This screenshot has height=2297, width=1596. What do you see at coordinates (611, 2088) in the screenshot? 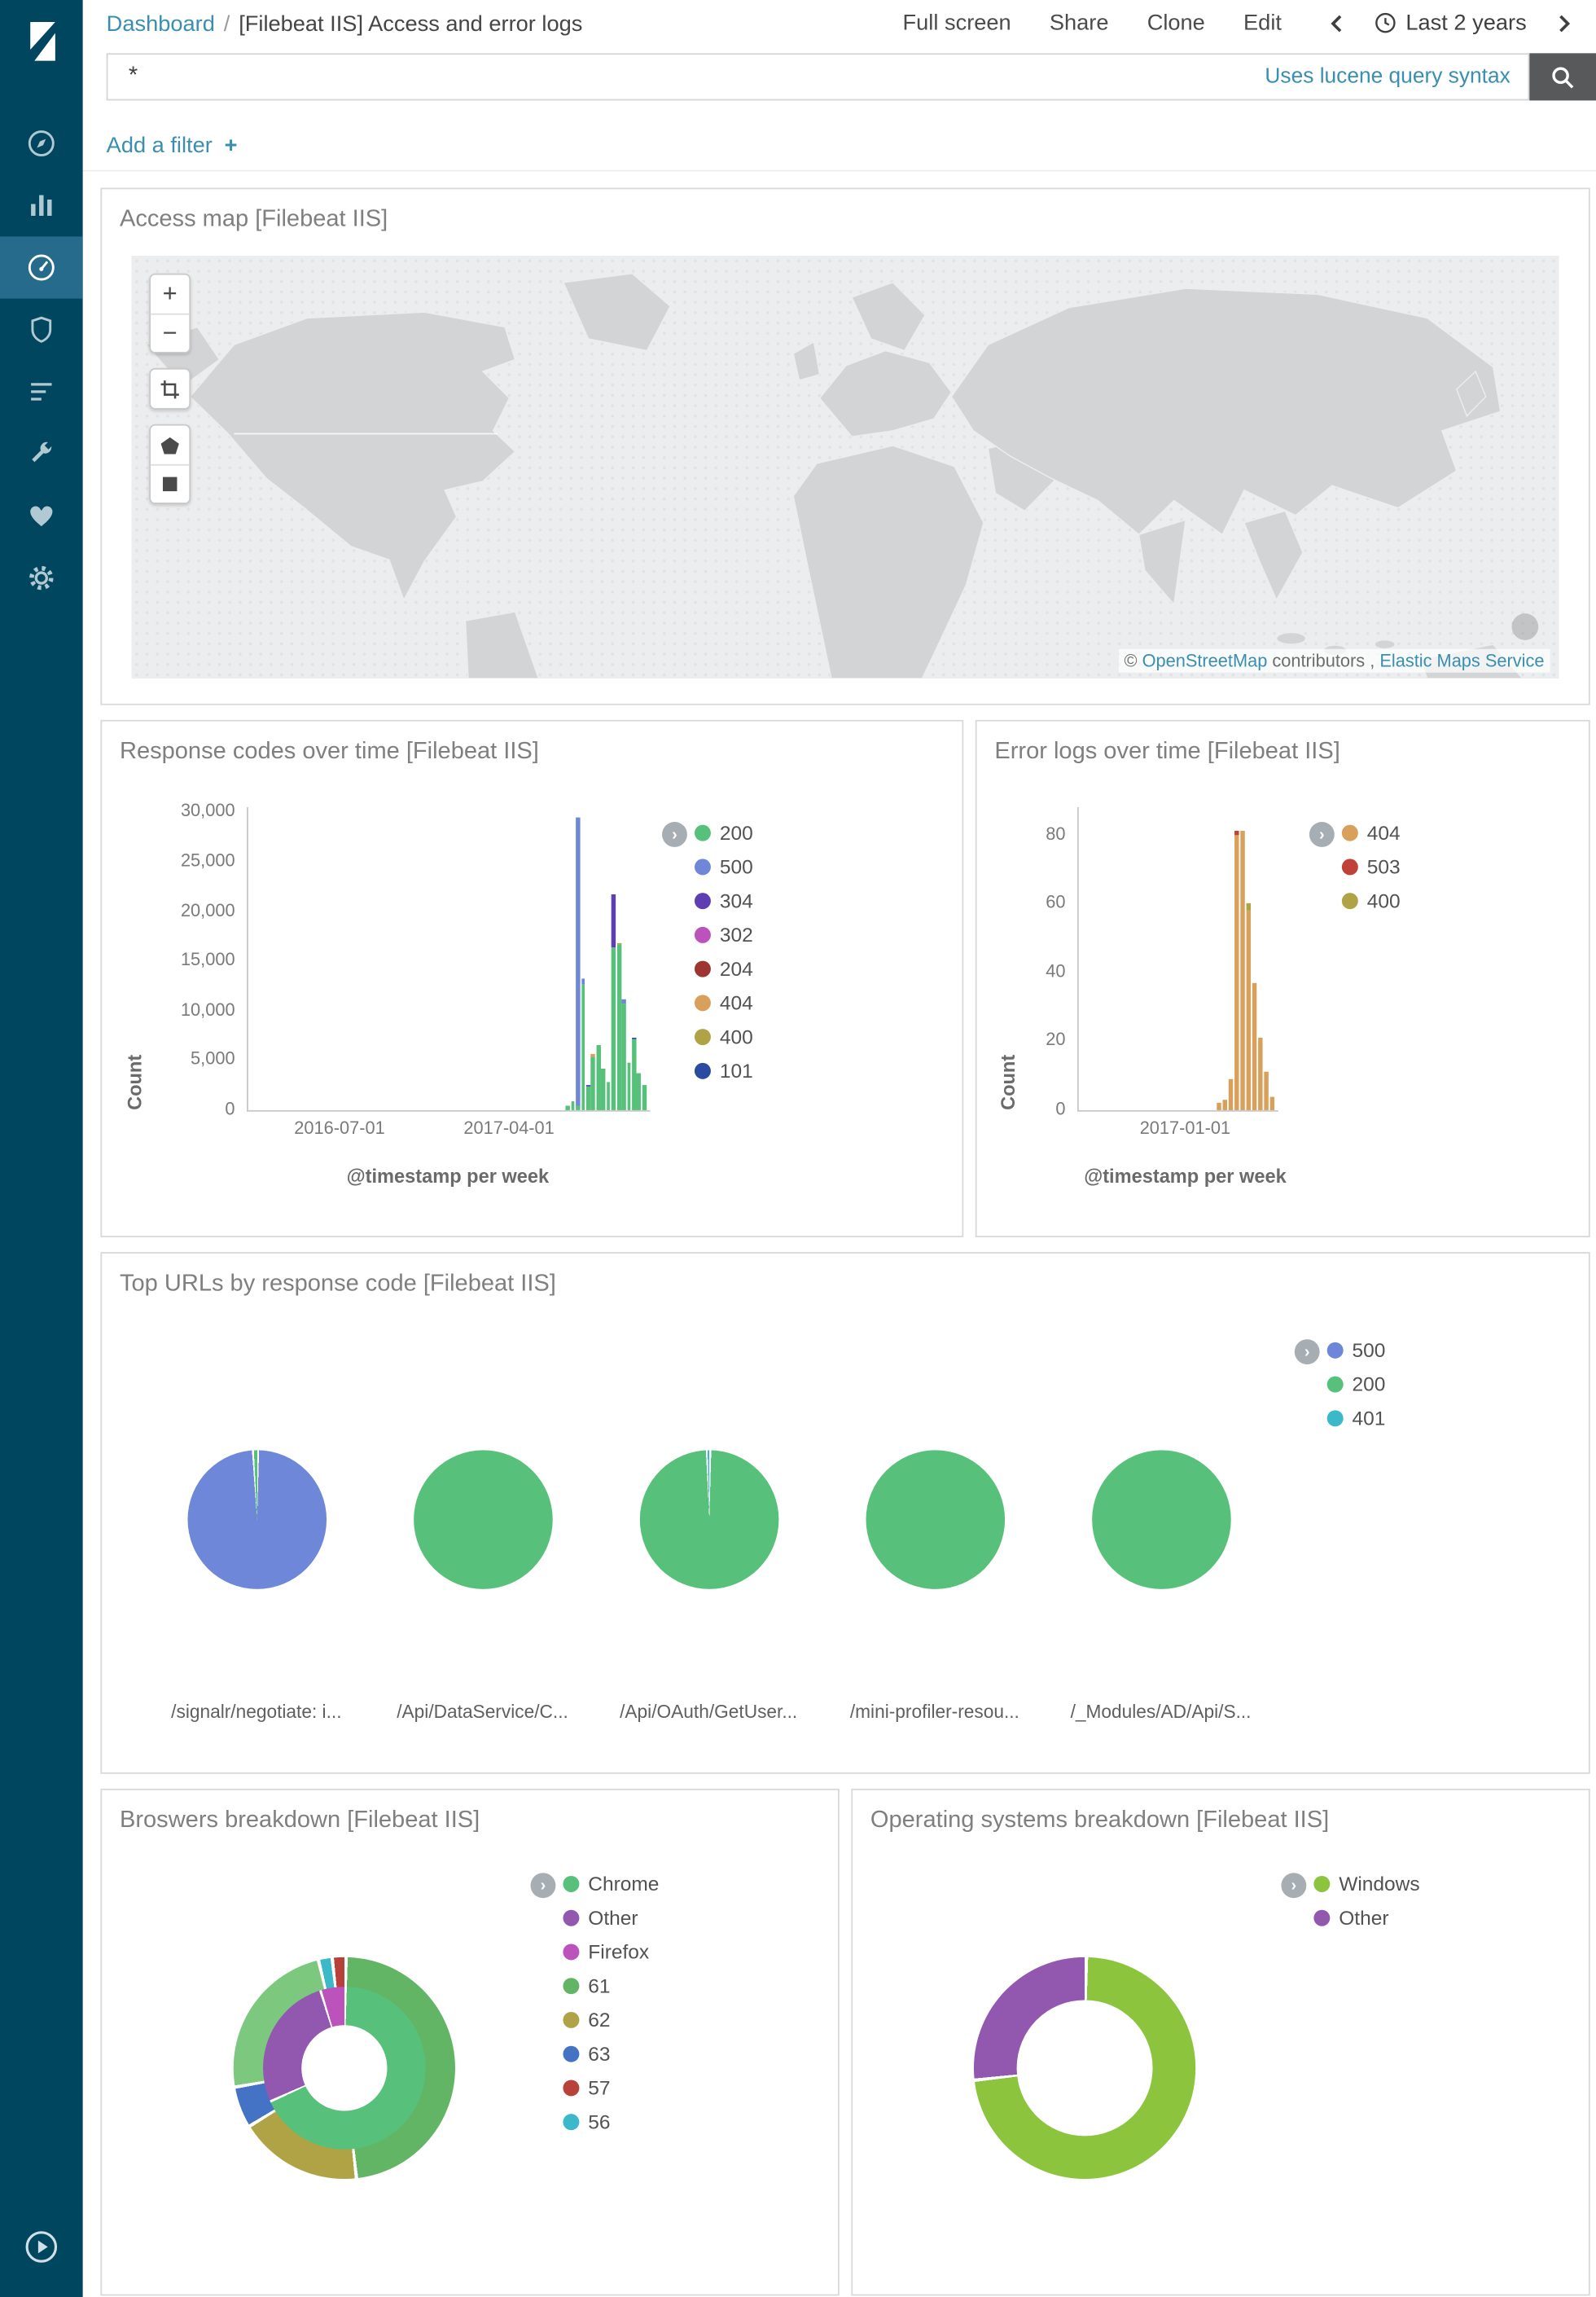
I see `legend-item: 57` at bounding box center [611, 2088].